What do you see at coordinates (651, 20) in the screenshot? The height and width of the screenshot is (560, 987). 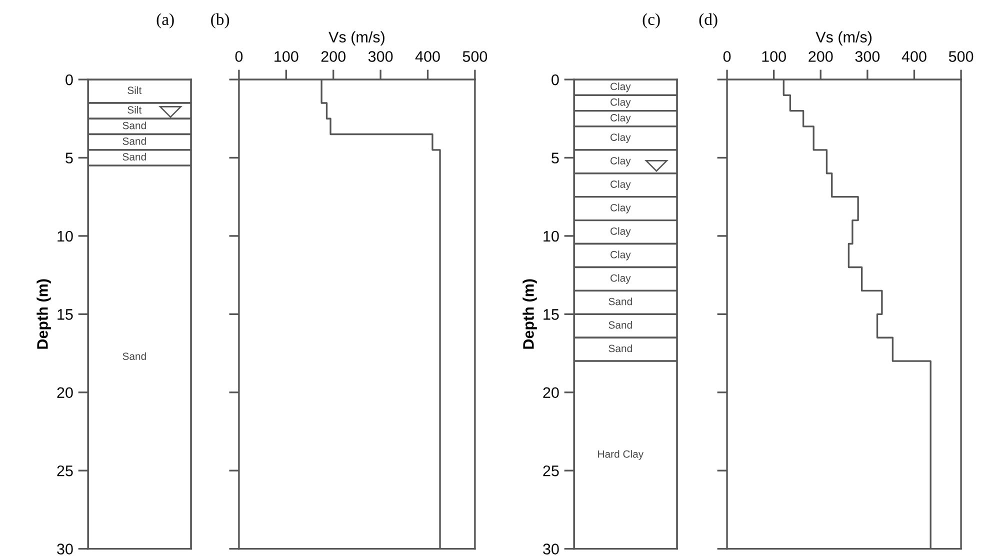 I see `chart-title: (c)` at bounding box center [651, 20].